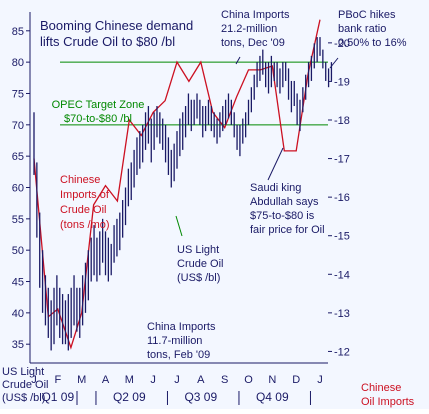  Describe the element at coordinates (342, 82) in the screenshot. I see `right-tick-label: -19` at that location.